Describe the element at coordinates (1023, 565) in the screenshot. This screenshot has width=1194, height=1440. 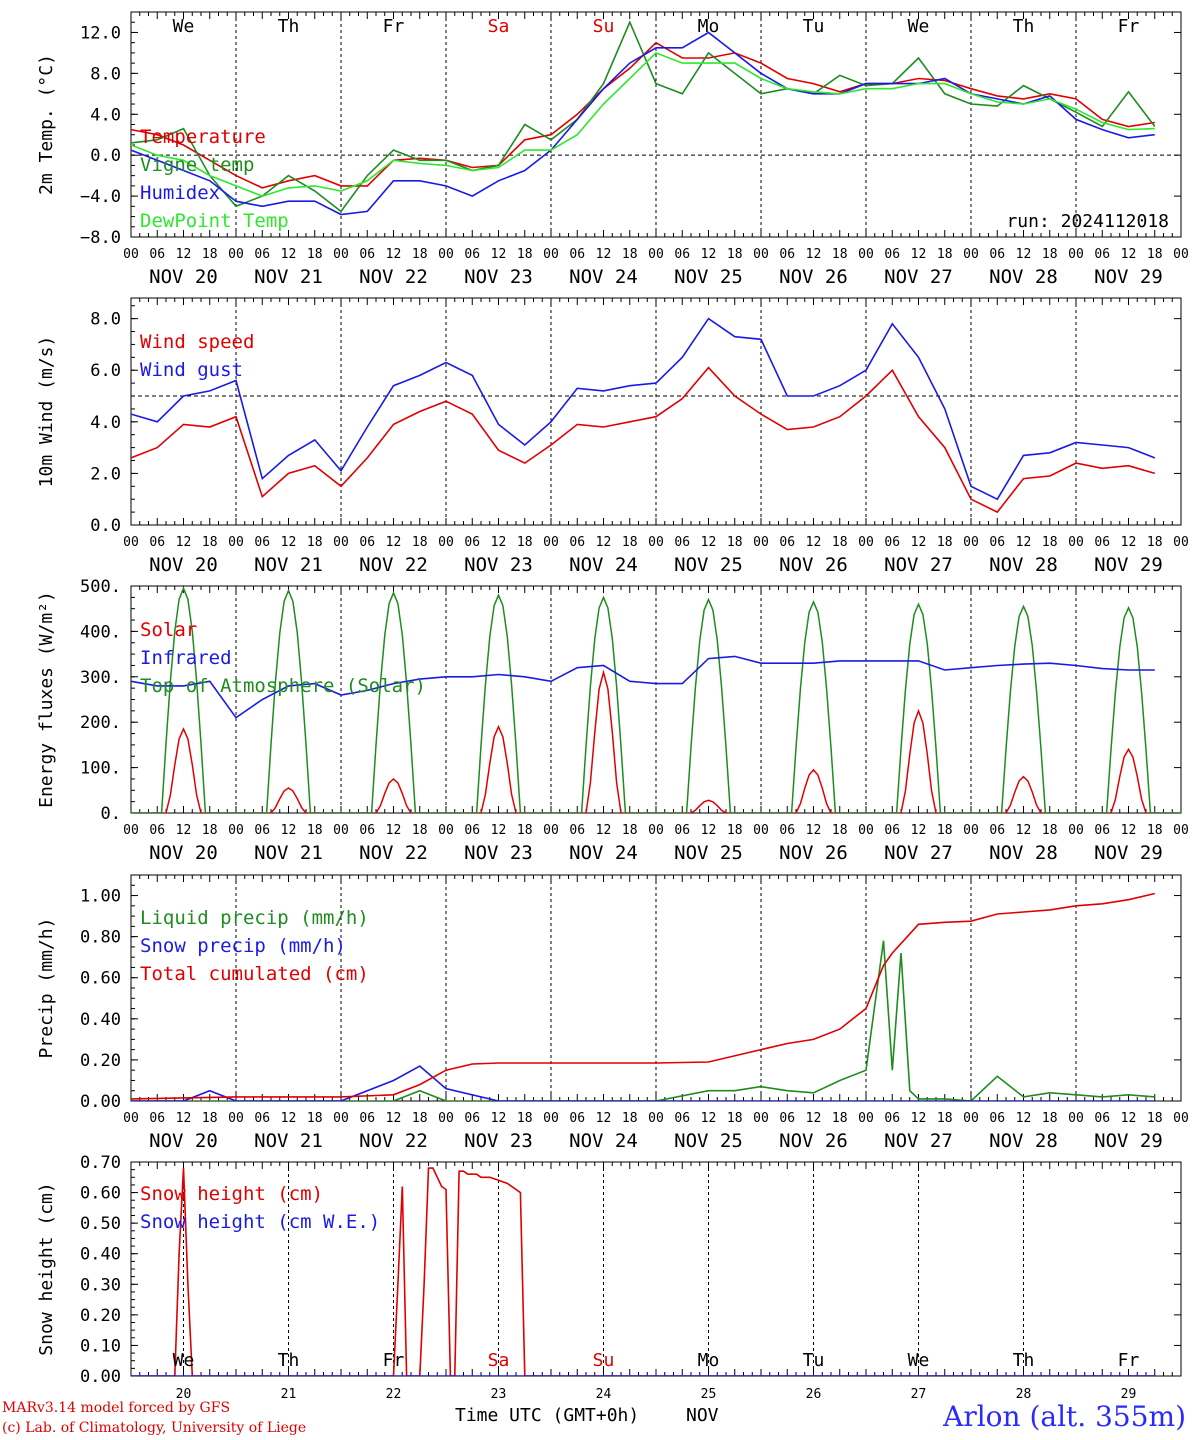
I see `date-label: NOV 28` at that location.